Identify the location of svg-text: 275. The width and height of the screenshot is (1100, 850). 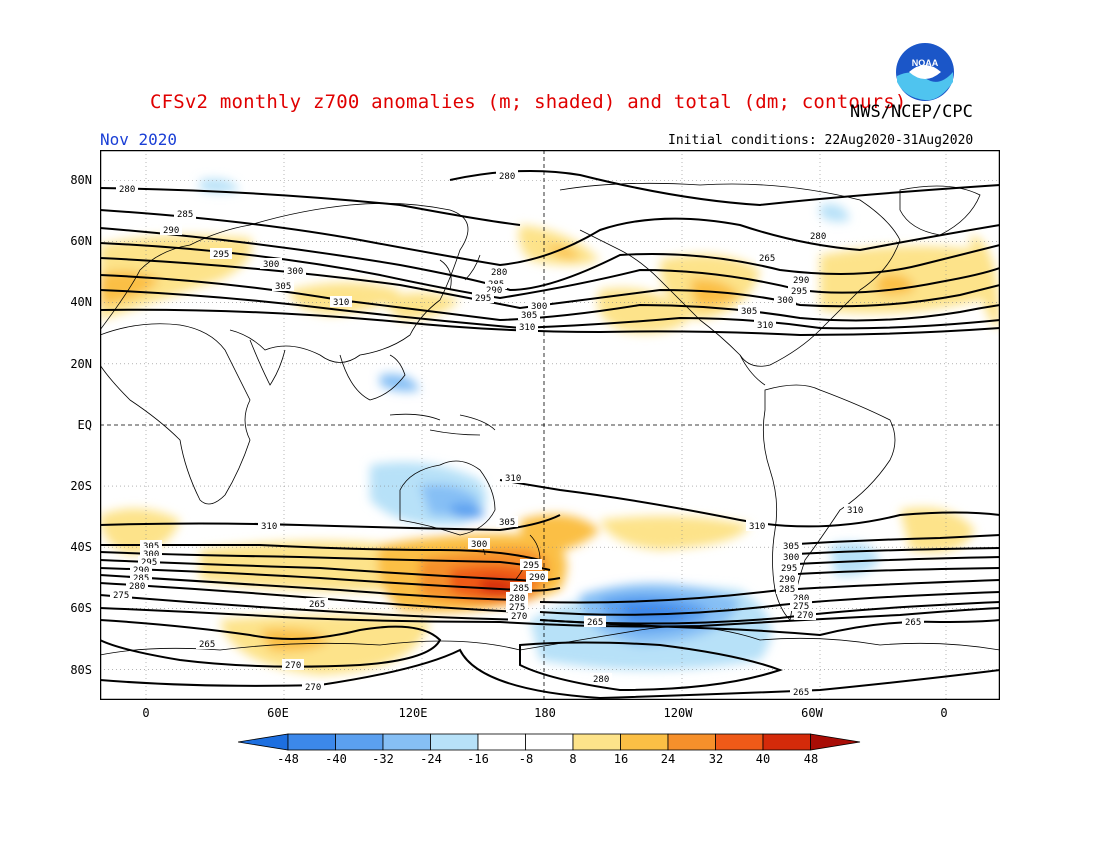
(517, 608).